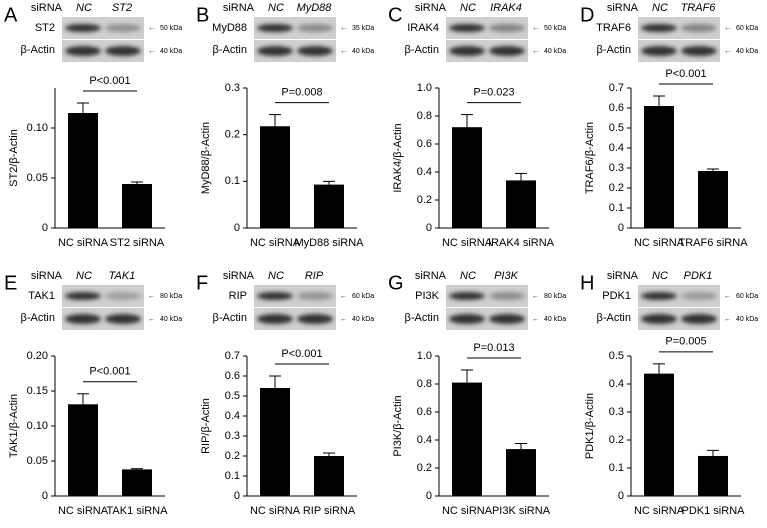 Image resolution: width=767 pixels, height=528 pixels. I want to click on y-axis-label: TRAF6/β-Actin, so click(590, 158).